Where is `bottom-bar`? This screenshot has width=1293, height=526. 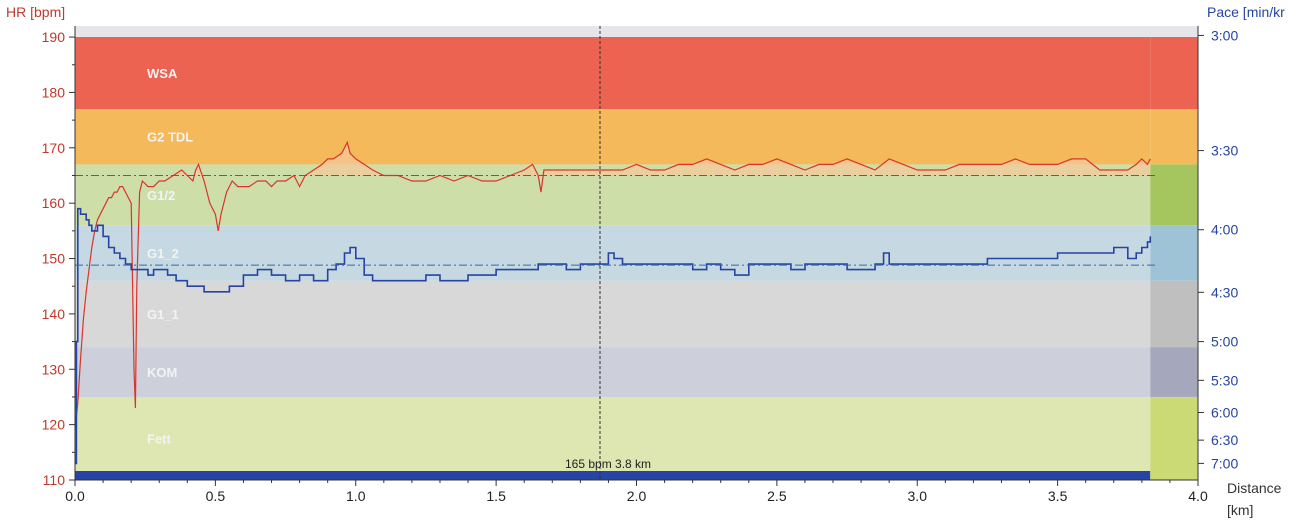 bottom-bar is located at coordinates (613, 475).